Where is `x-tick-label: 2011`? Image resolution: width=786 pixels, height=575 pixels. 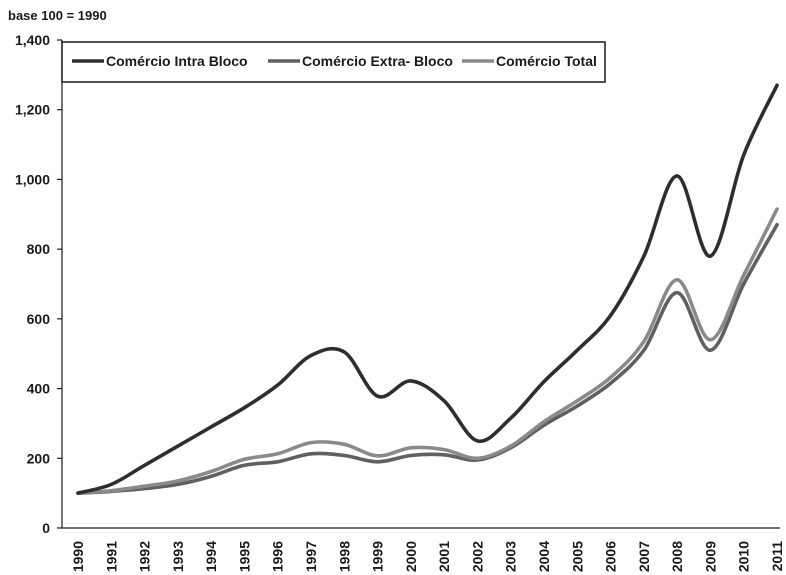
x-tick-label: 2011 is located at coordinates (777, 556).